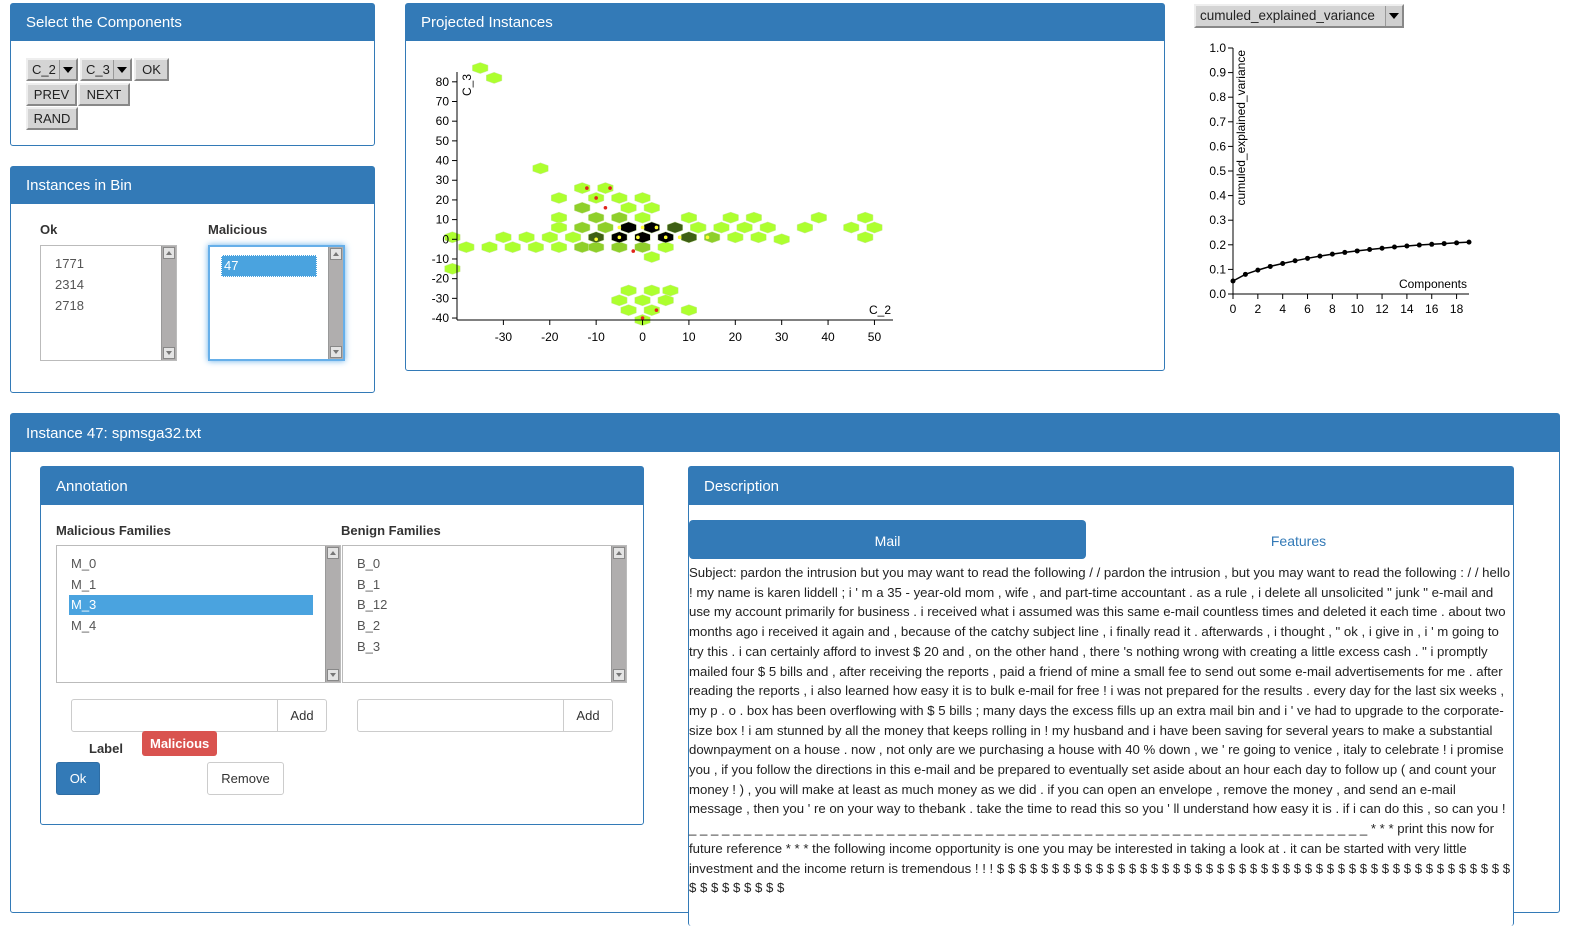  Describe the element at coordinates (1298, 541) in the screenshot. I see `tab-features: Features` at that location.